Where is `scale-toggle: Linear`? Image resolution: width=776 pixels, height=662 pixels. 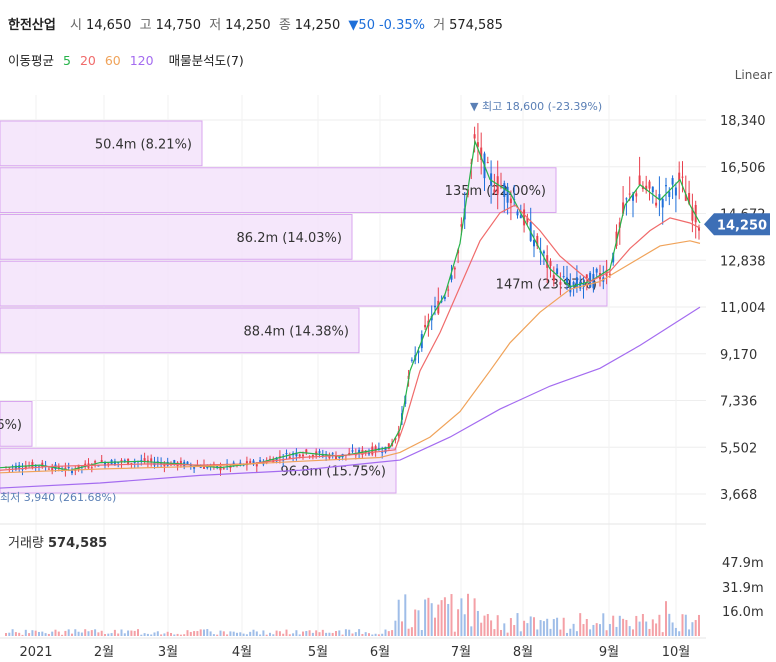
scale-toggle: Linear is located at coordinates (753, 75).